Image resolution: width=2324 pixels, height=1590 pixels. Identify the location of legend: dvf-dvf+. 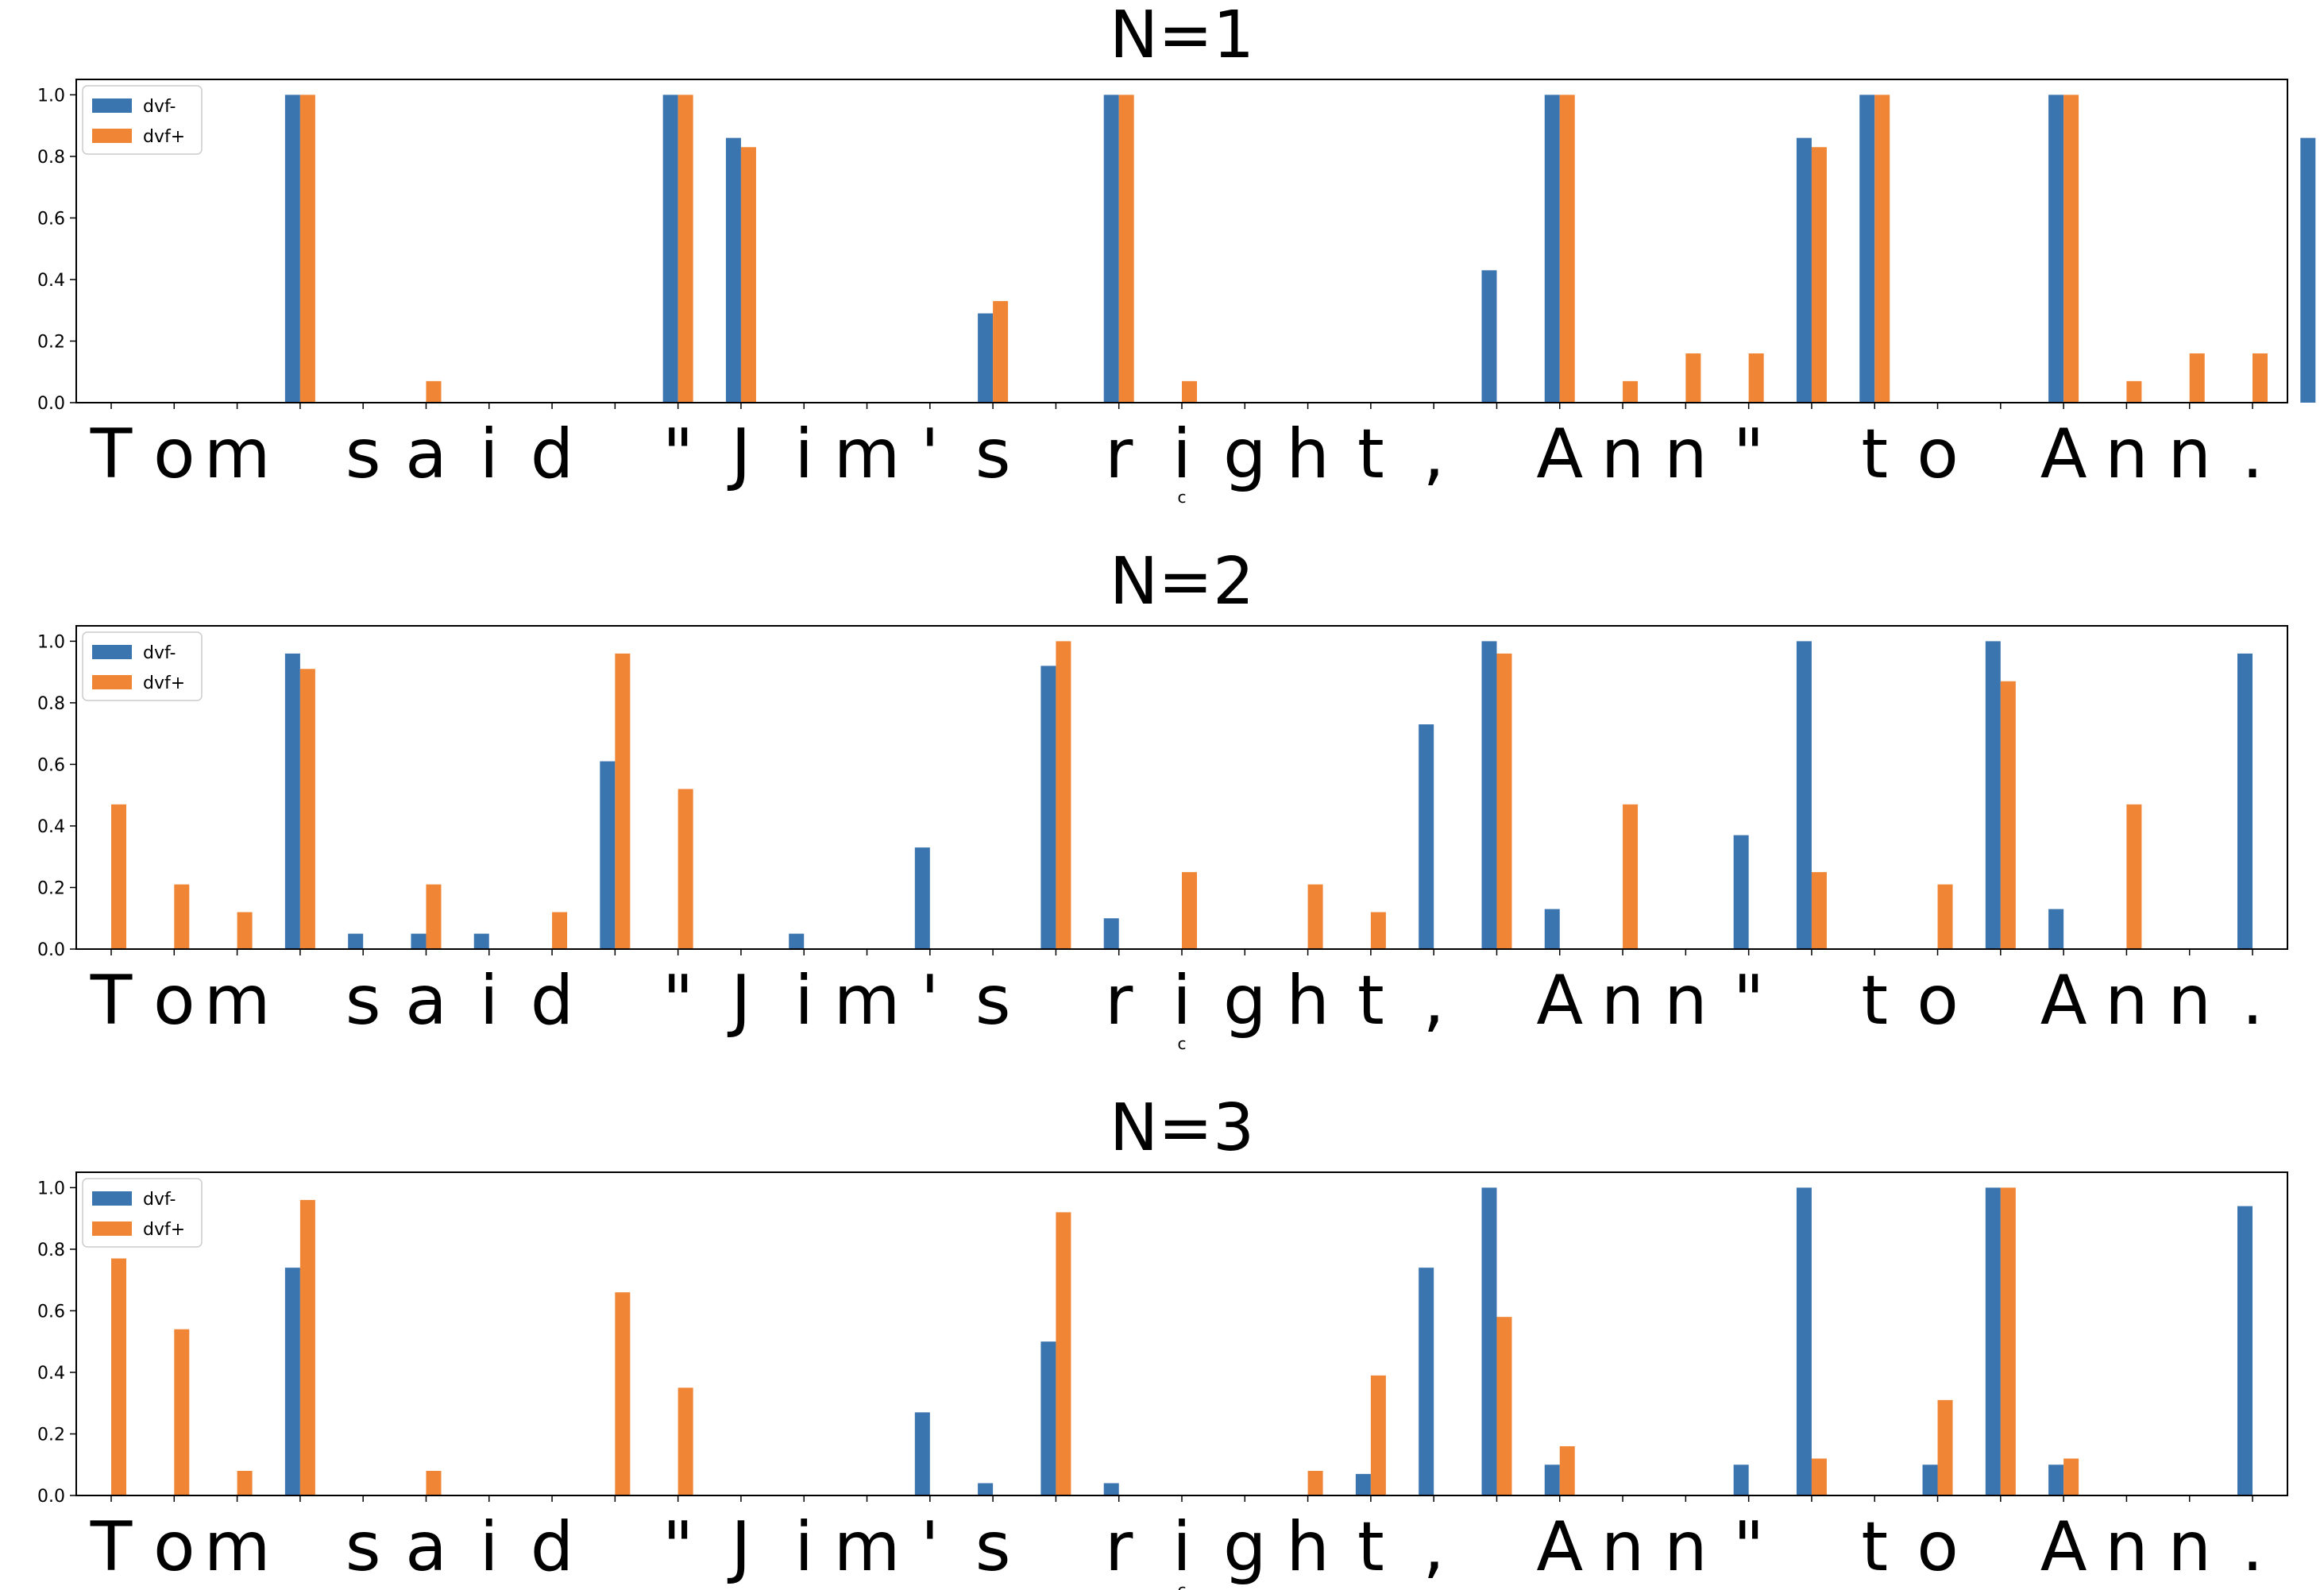
(142, 1213).